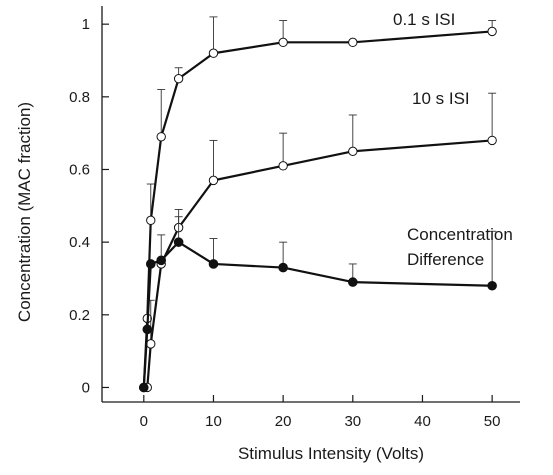 The width and height of the screenshot is (553, 475). Describe the element at coordinates (492, 421) in the screenshot. I see `x-tick-label: 50` at that location.